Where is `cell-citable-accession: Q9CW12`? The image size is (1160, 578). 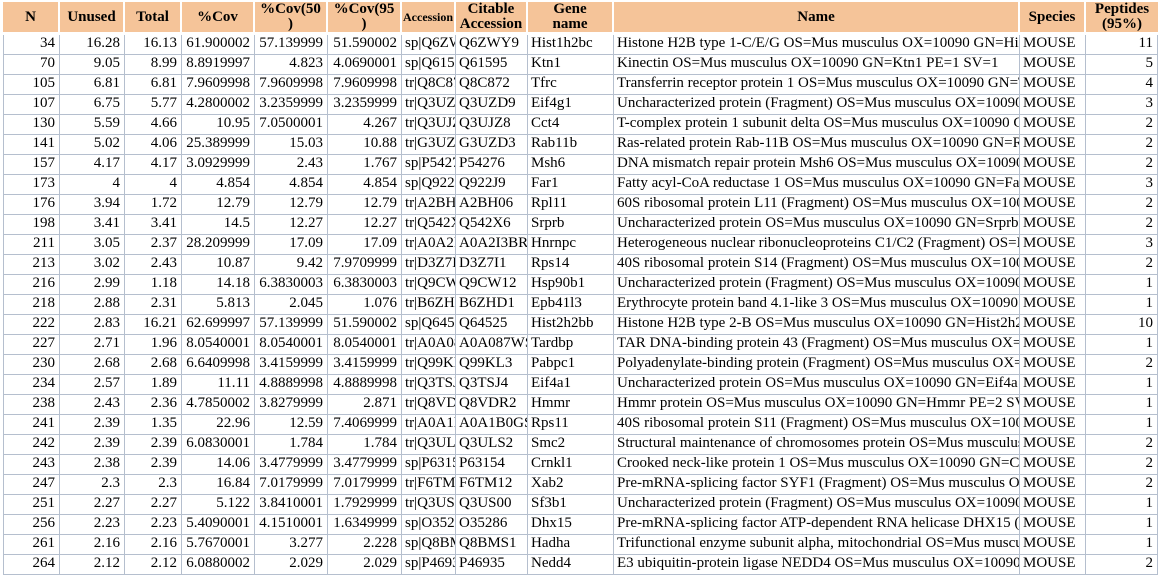
cell-citable-accession: Q9CW12 is located at coordinates (492, 285).